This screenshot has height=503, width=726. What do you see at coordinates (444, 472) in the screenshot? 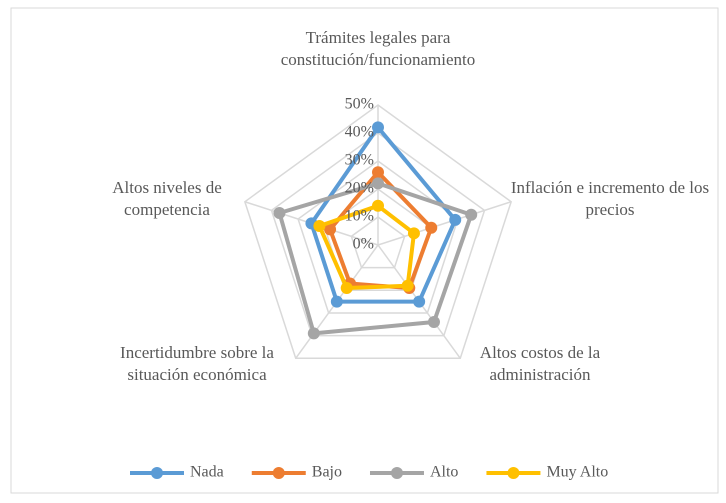
I see `legend-label: Alto` at bounding box center [444, 472].